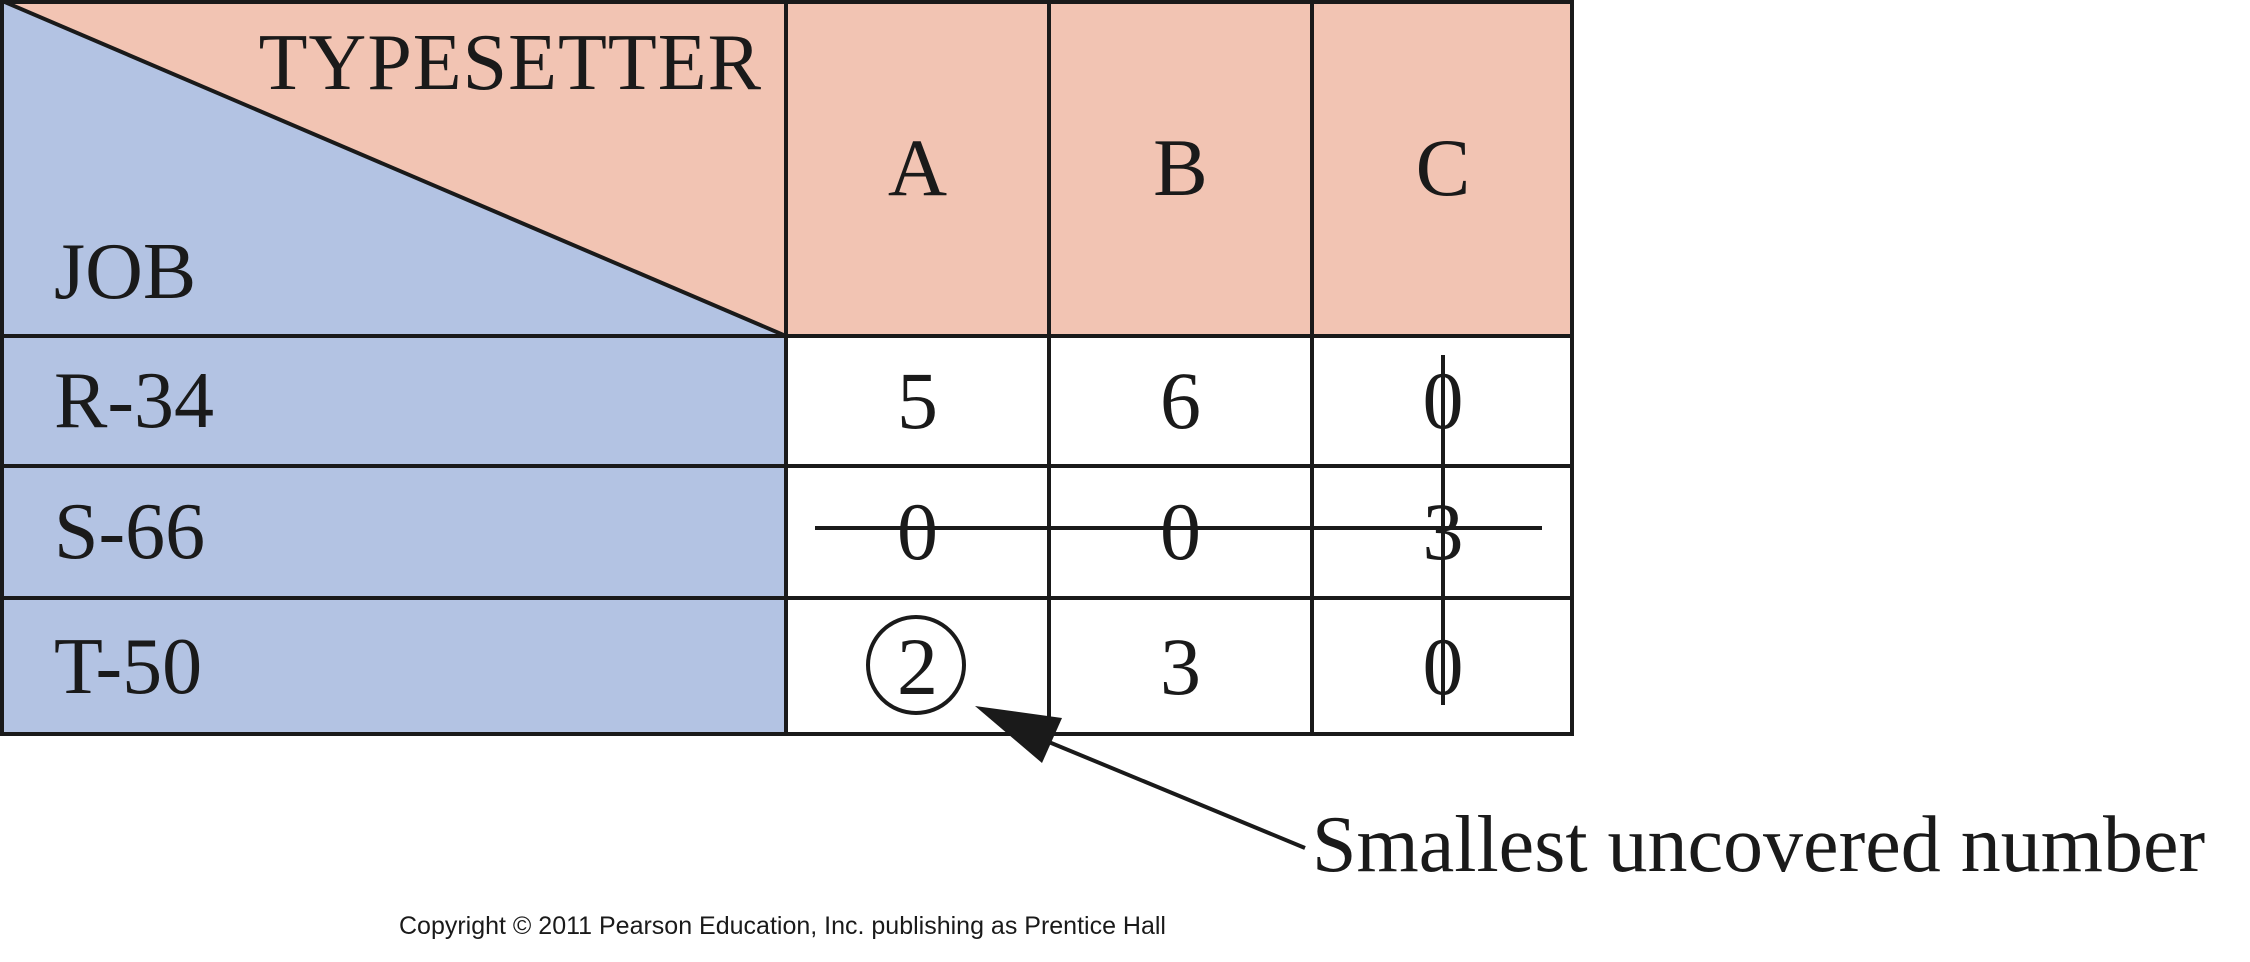 This screenshot has width=2250, height=962. What do you see at coordinates (1443, 532) in the screenshot?
I see `cell-s66-c: 3` at bounding box center [1443, 532].